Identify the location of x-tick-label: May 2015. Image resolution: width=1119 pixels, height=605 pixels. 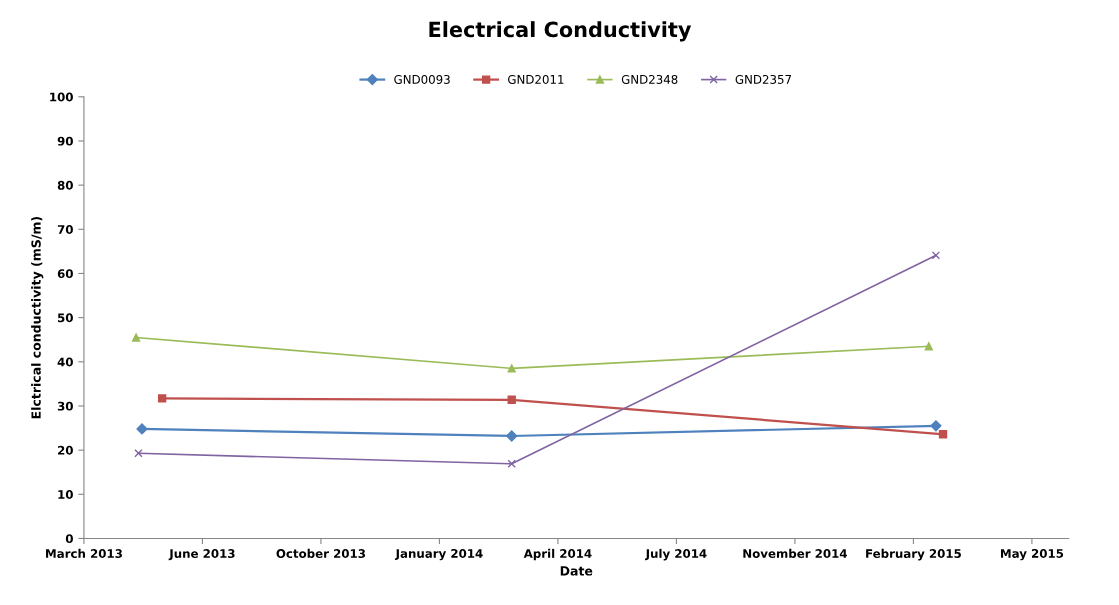
(1032, 554).